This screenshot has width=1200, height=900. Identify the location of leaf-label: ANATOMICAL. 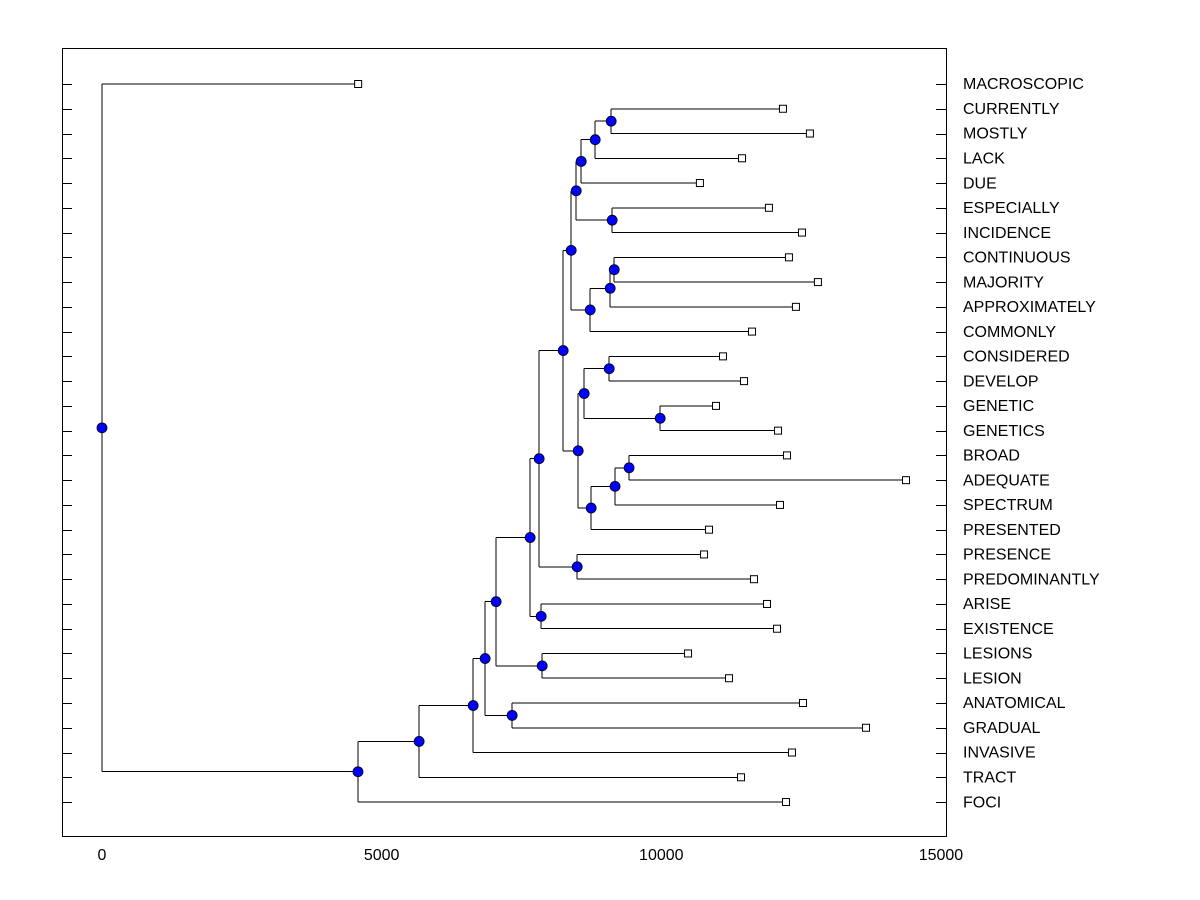
(1014, 703).